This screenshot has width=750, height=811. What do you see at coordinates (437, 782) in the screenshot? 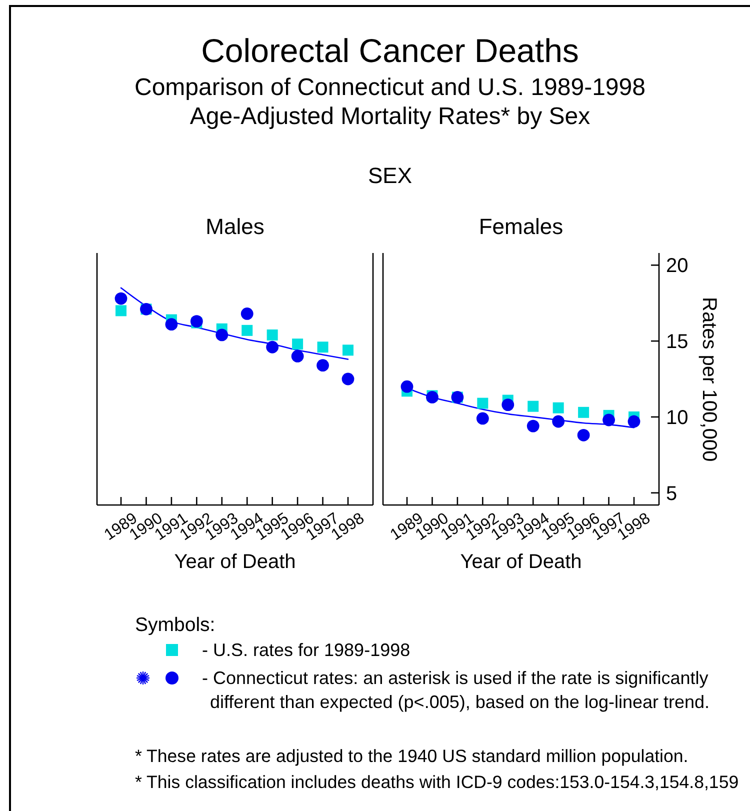
I see `text: * This classification includes deaths with ICD-9 codes:153.0-154.3,154.8,159` at bounding box center [437, 782].